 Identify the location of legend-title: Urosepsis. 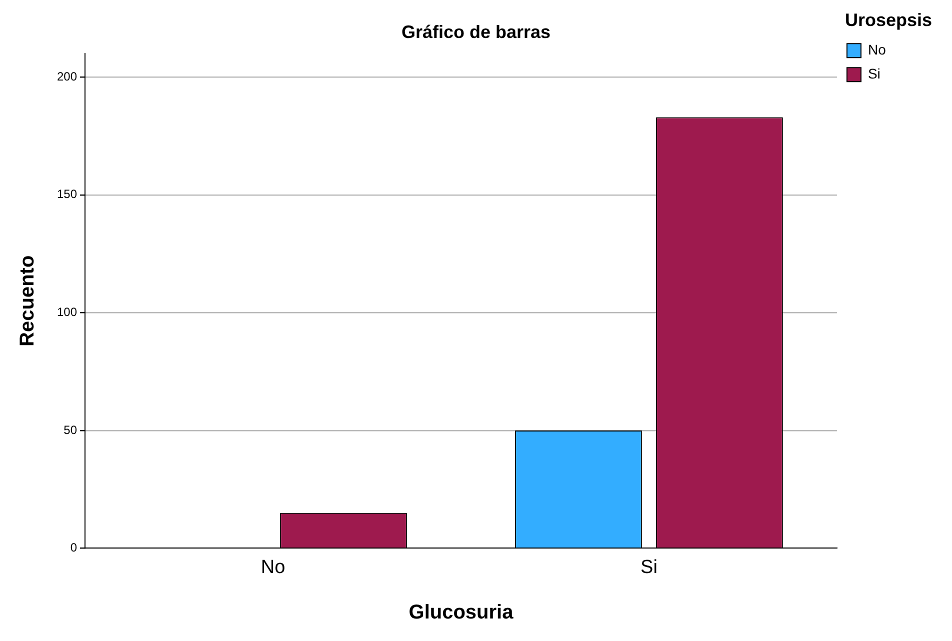
(888, 20).